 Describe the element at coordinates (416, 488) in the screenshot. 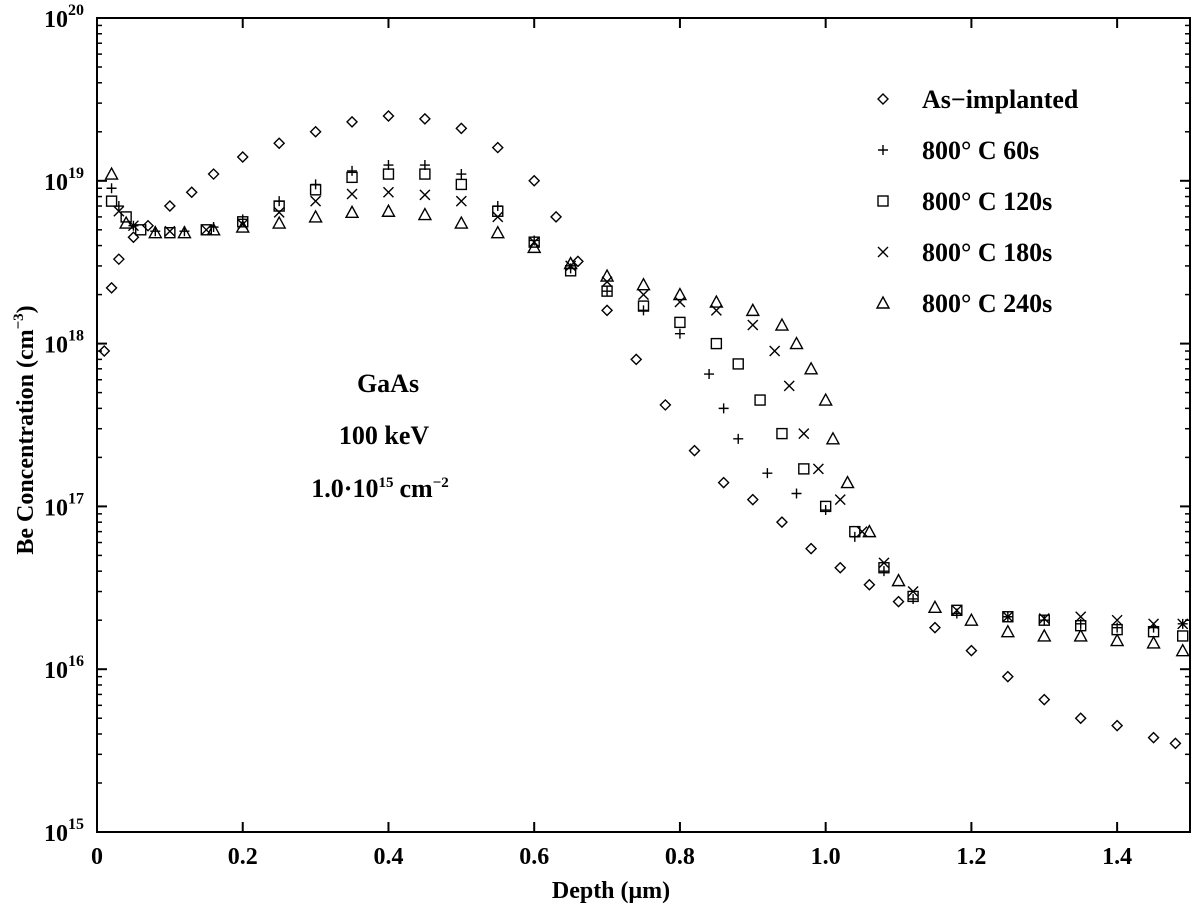

I see `annotation-dose-unit: cm` at that location.